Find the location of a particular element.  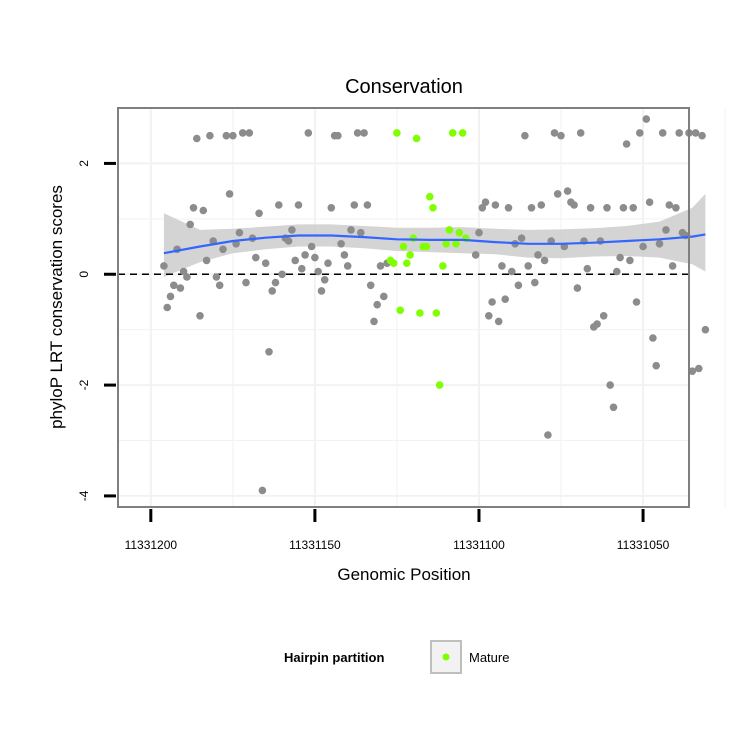

legend-key-mature-dot is located at coordinates (446, 657).